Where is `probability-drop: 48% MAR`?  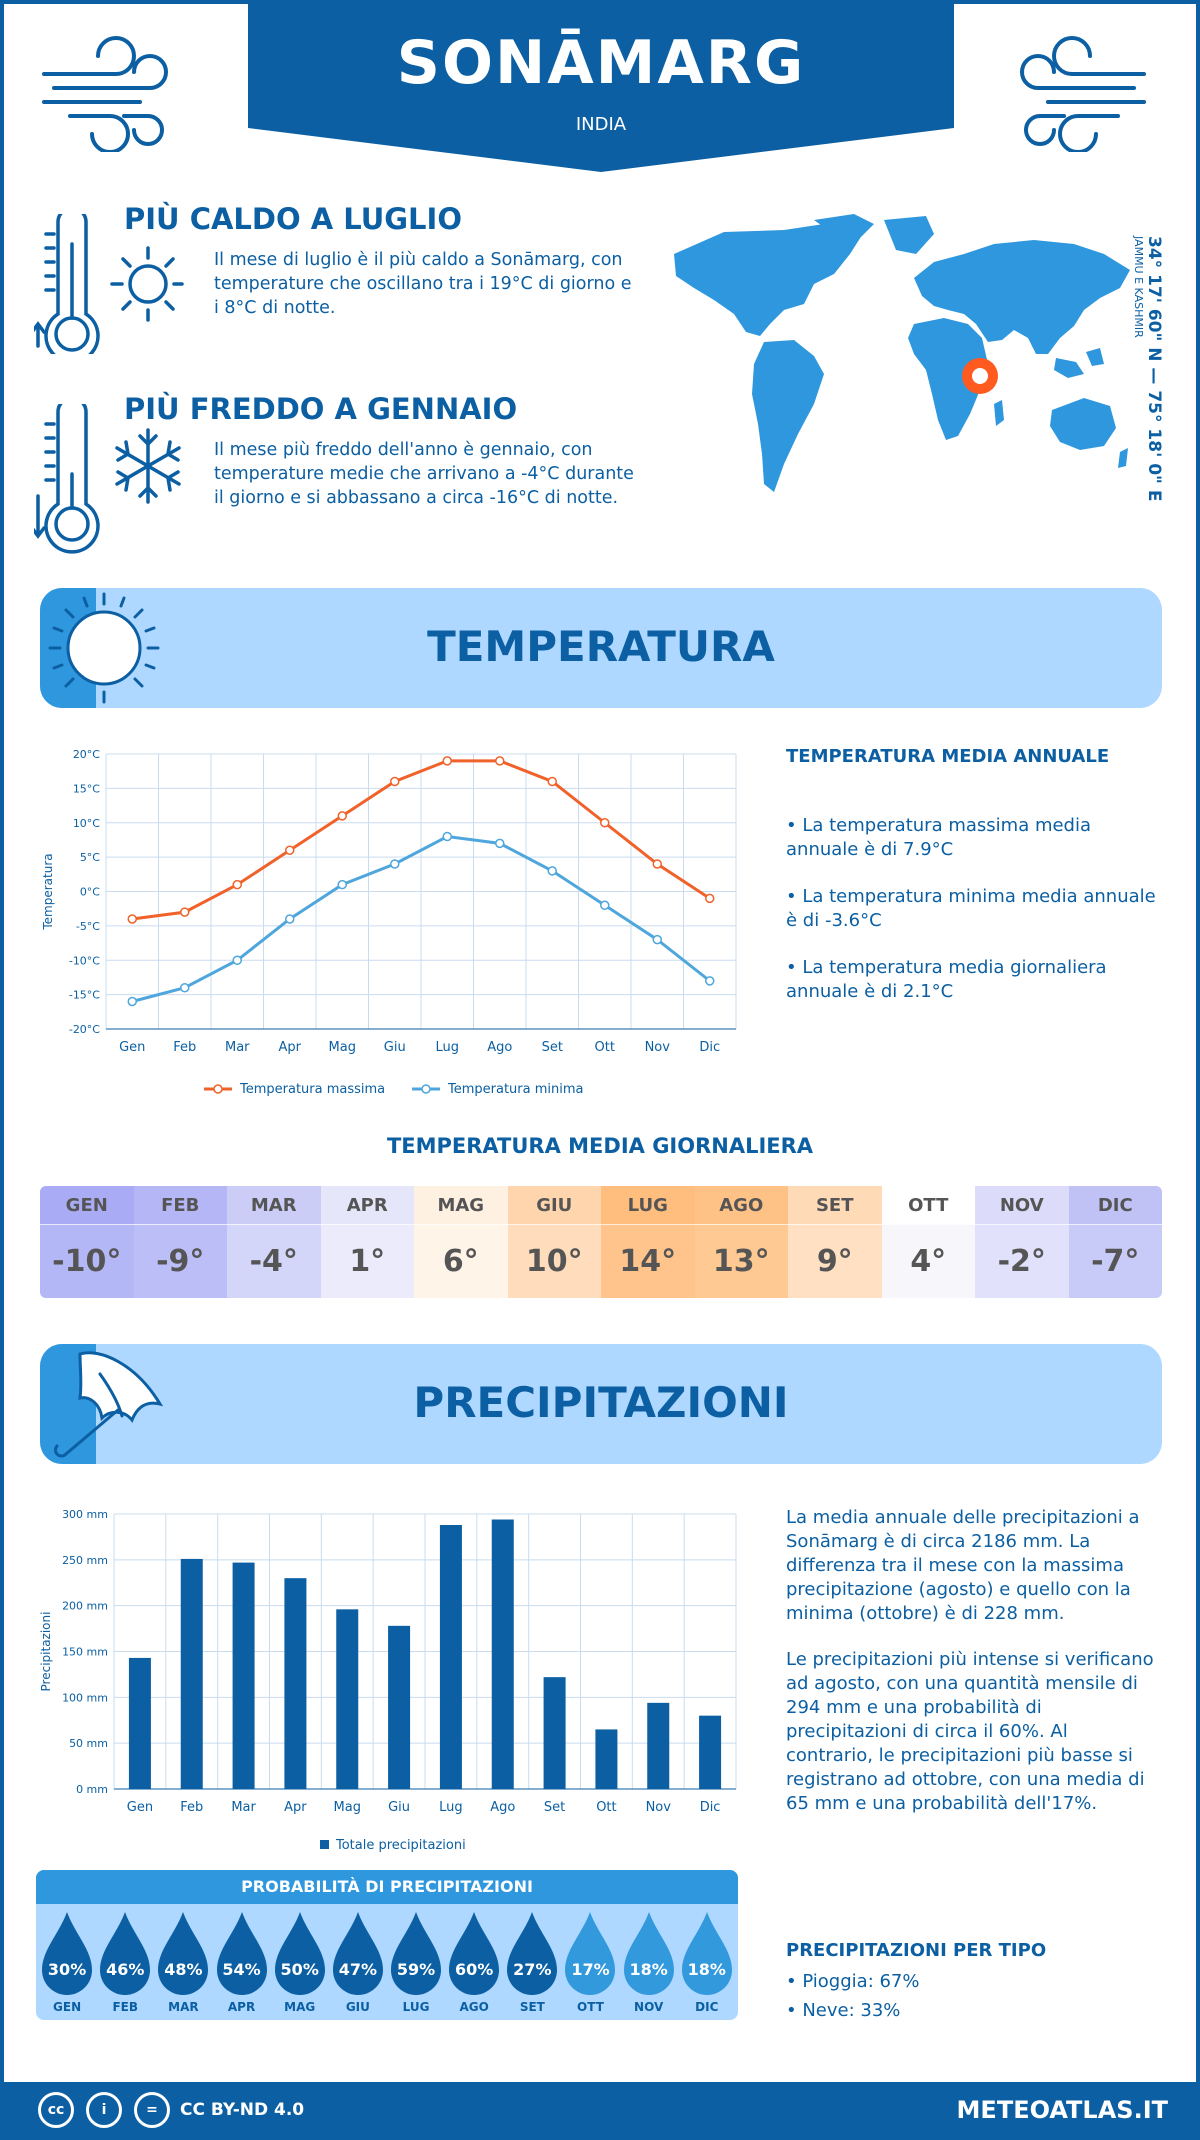
probability-drop: 48% MAR is located at coordinates (183, 1964).